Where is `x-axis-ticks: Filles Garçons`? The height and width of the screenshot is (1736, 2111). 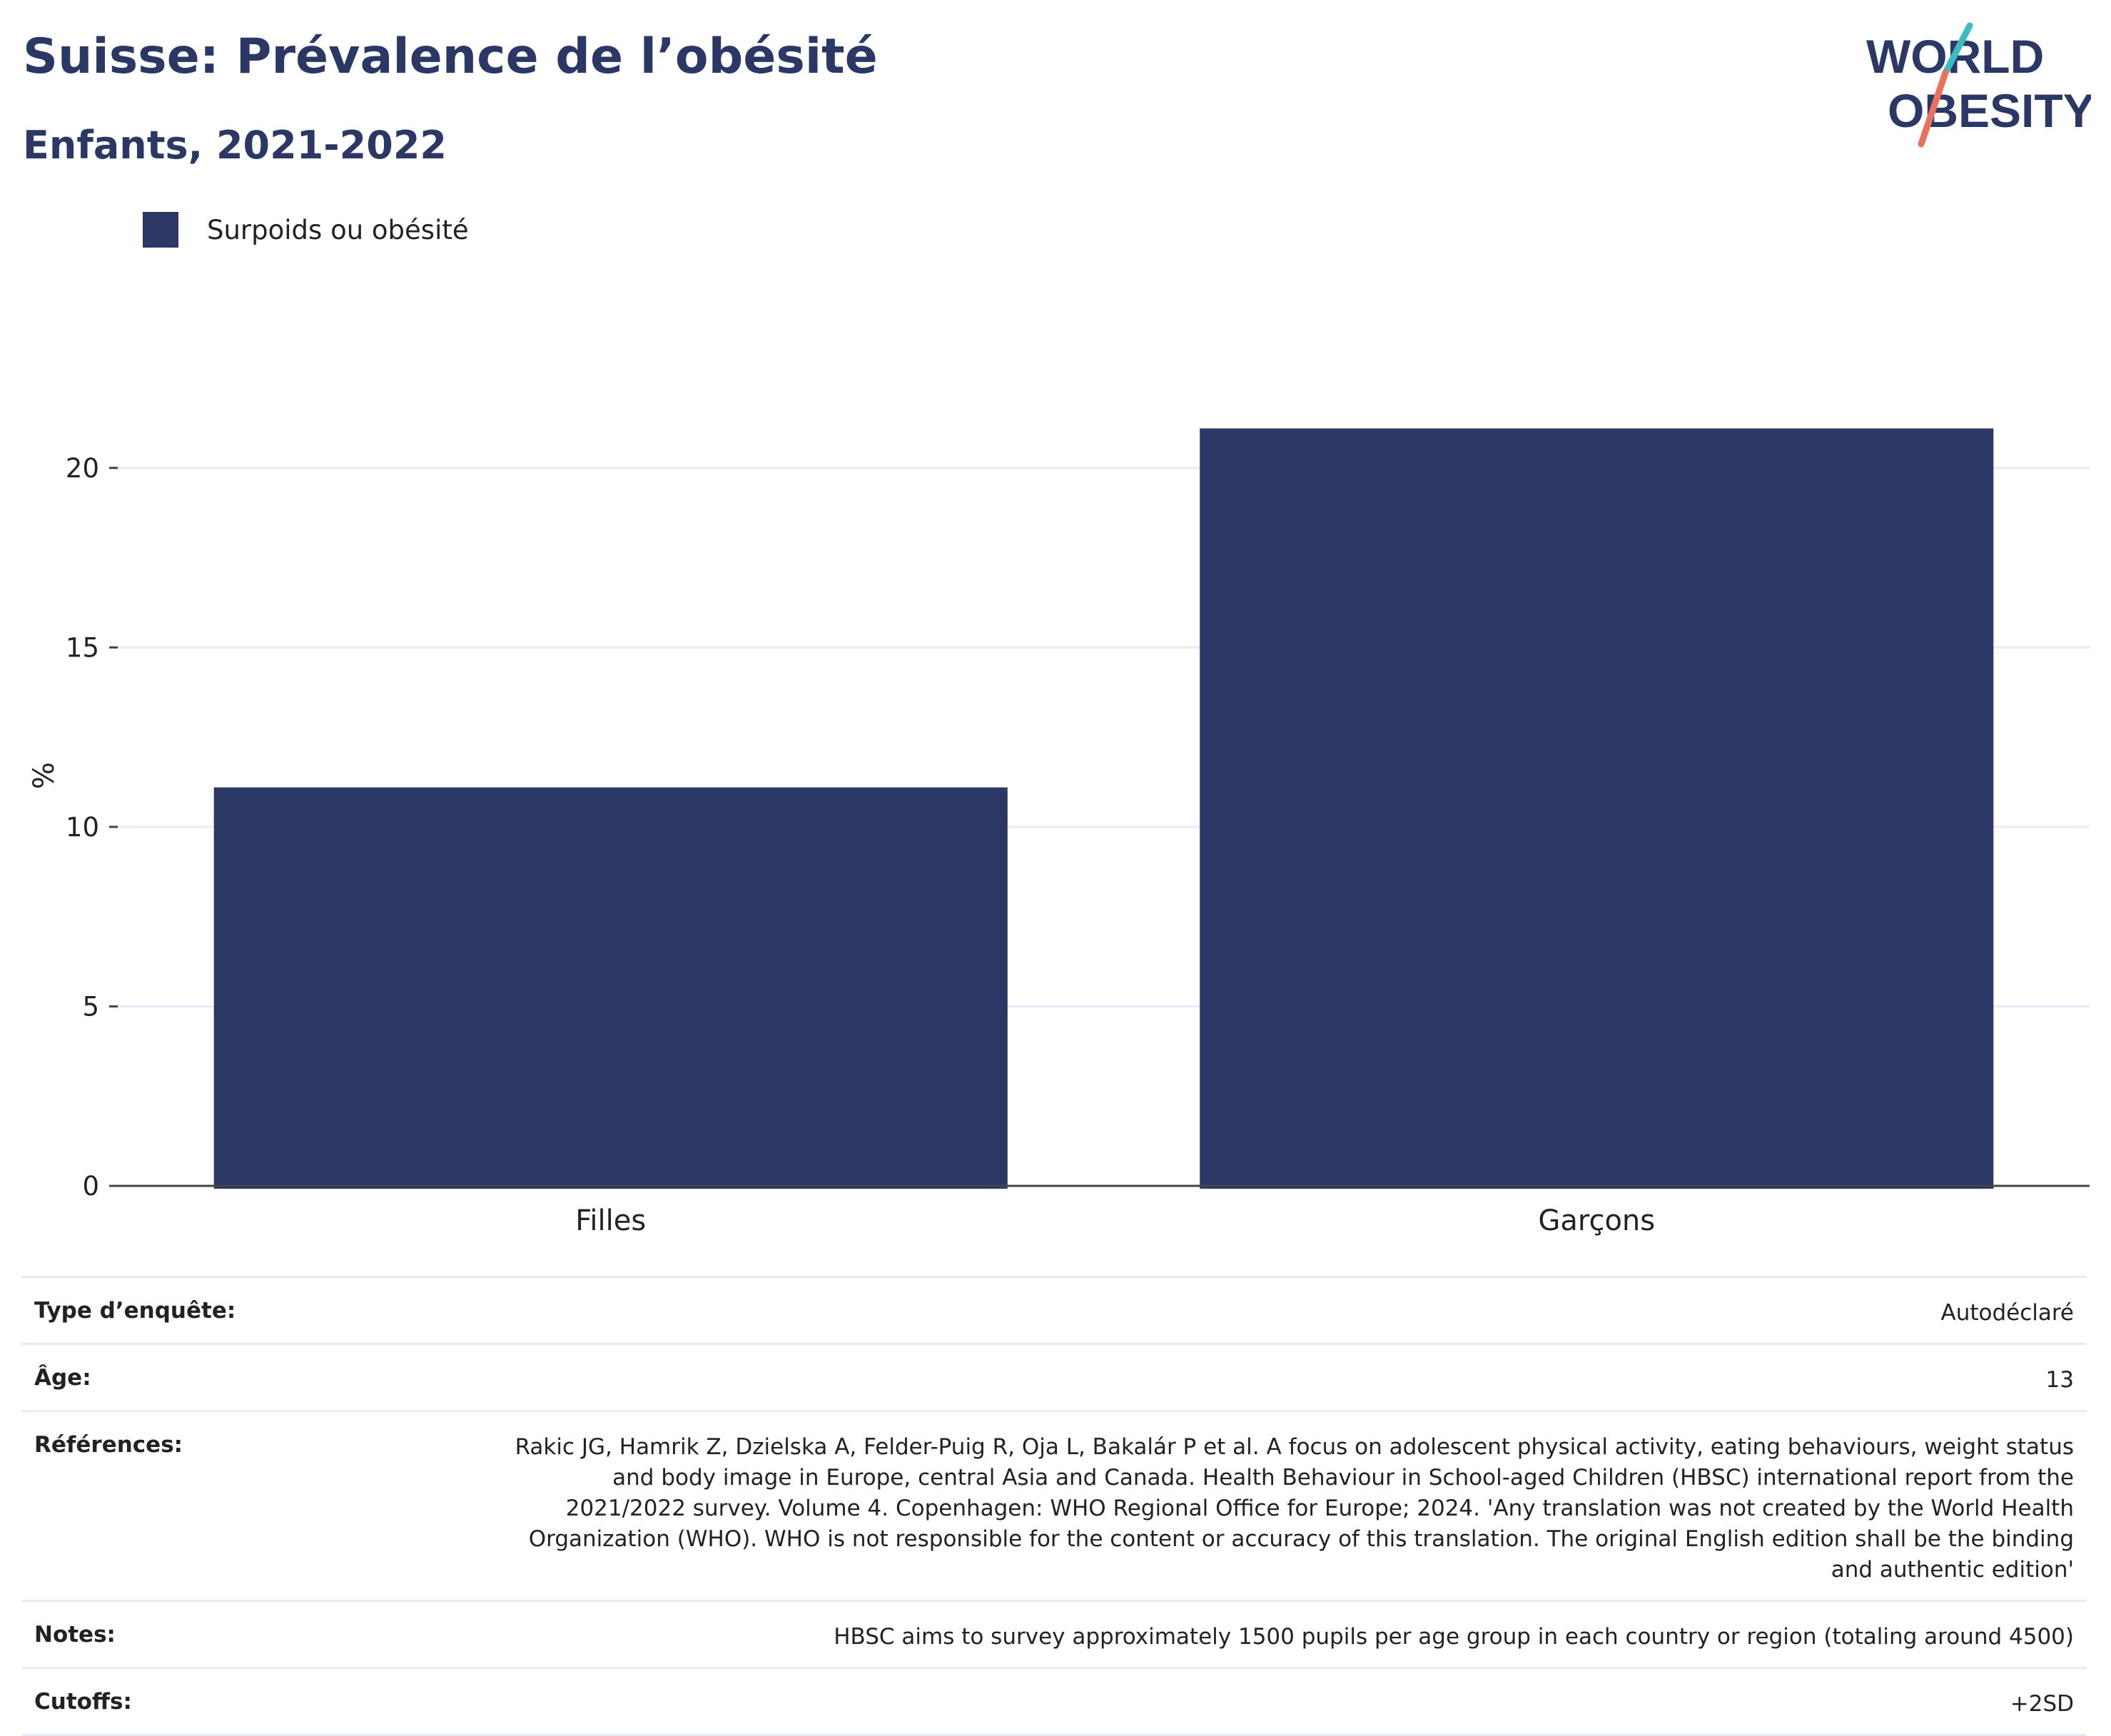 x-axis-ticks: Filles Garçons is located at coordinates (1115, 1220).